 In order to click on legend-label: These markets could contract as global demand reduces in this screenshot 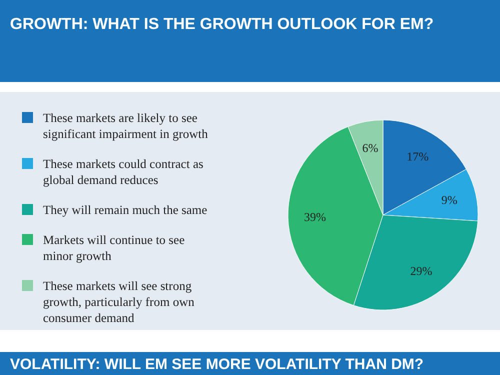, I will do `click(123, 172)`.